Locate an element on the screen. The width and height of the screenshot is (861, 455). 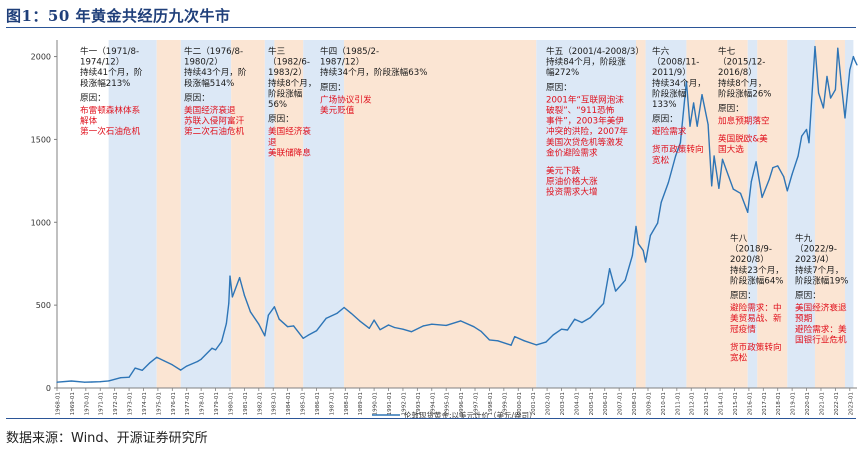
bull-market-reason-text: 美元贬值 is located at coordinates (337, 110).